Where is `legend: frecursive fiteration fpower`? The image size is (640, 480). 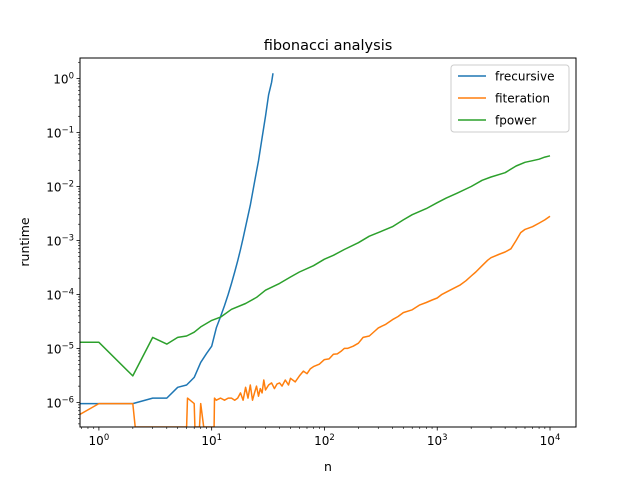
legend: frecursive fiteration fpower is located at coordinates (510, 98).